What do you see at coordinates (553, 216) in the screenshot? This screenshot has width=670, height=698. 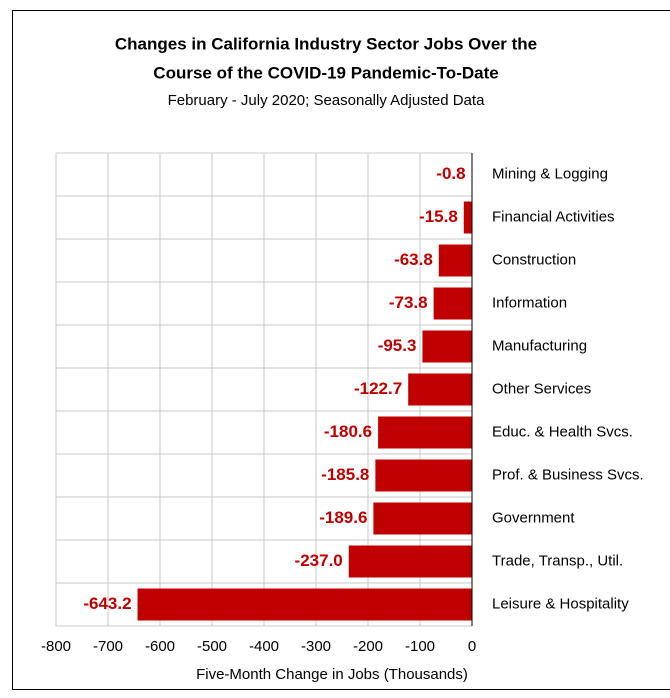 I see `y-tick-label: Financial Activities` at bounding box center [553, 216].